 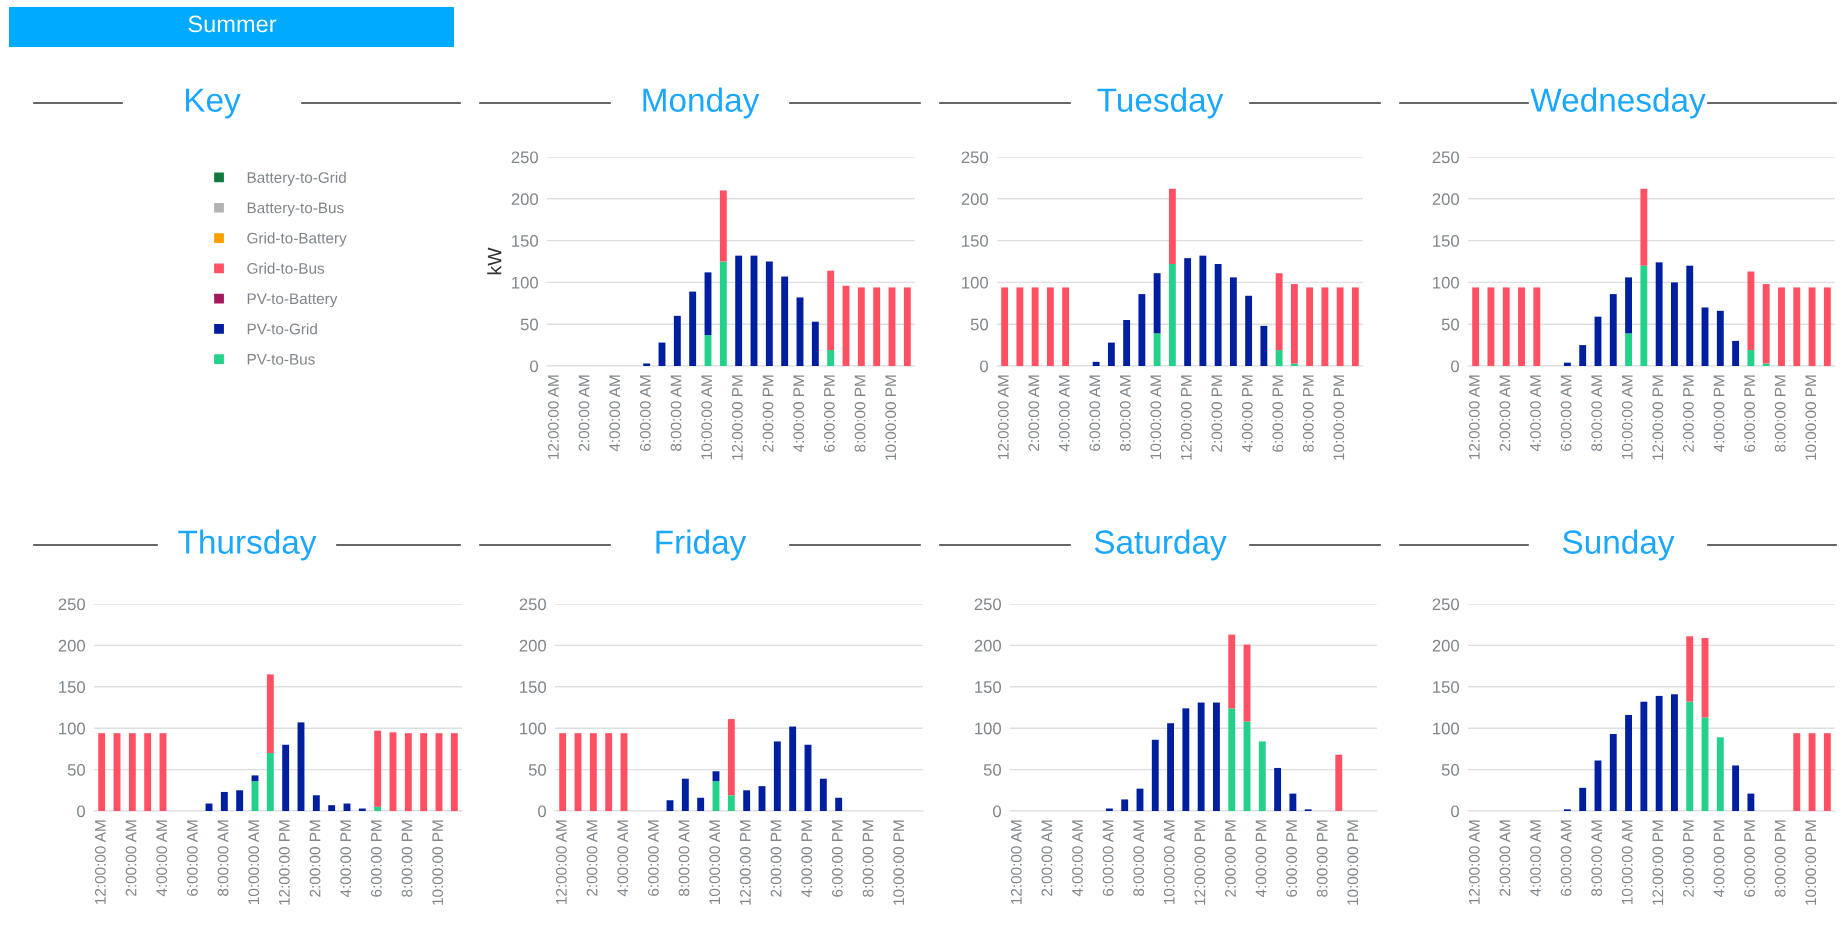 What do you see at coordinates (997, 811) in the screenshot?
I see `y-tick-label: 0` at bounding box center [997, 811].